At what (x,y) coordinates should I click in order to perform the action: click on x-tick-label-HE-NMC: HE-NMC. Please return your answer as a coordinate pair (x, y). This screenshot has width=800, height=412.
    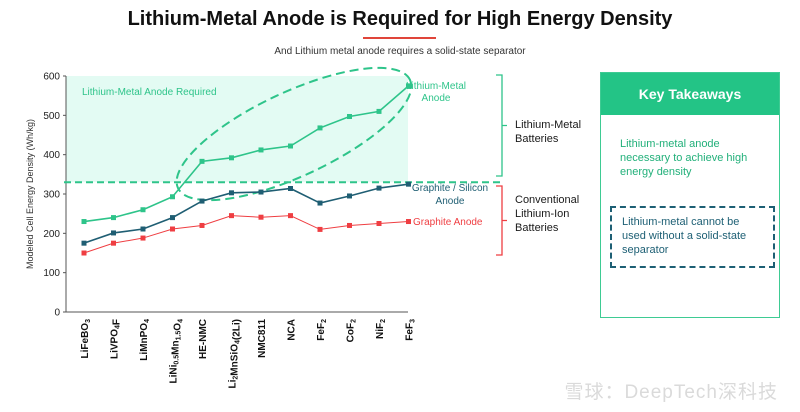
    Looking at the image, I should click on (203, 339).